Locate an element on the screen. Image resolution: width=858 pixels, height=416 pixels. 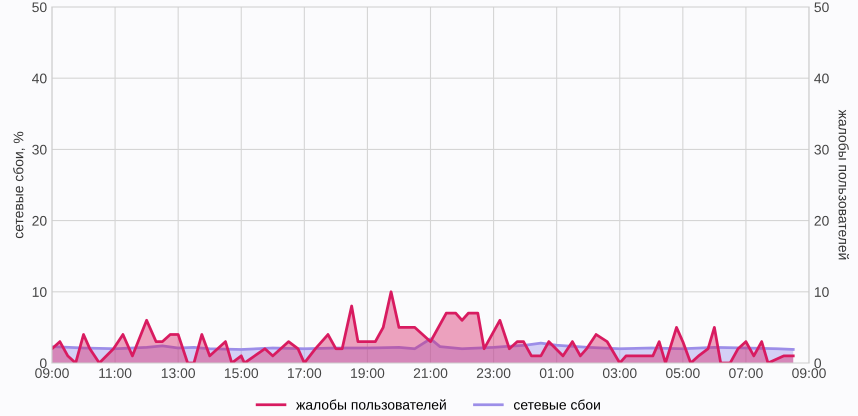
y-tick-label: 30 is located at coordinates (39, 149).